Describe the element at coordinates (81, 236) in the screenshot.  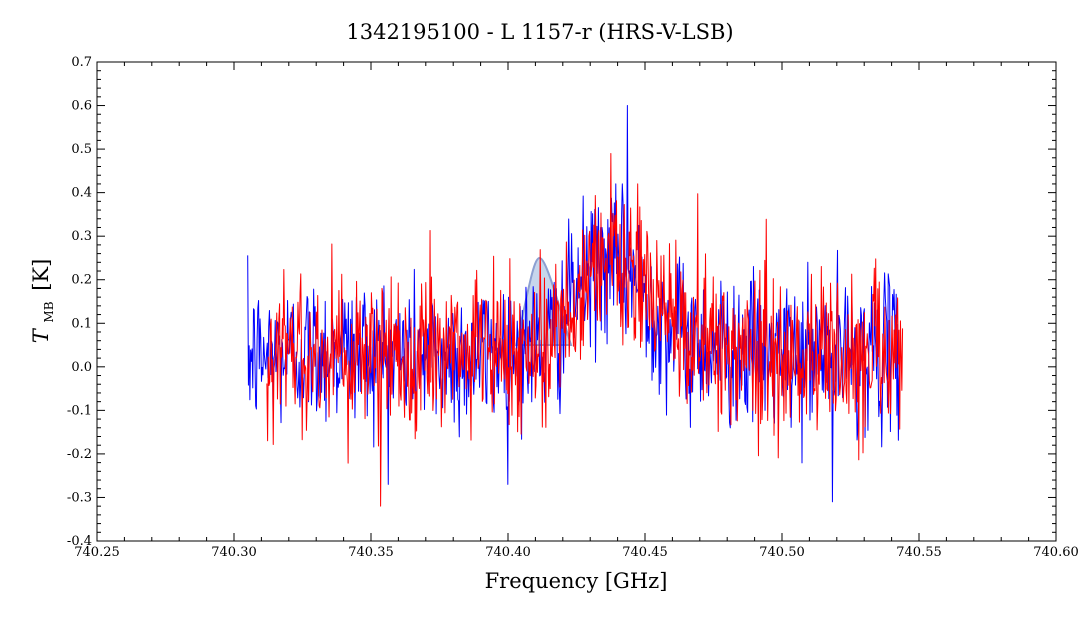
I see `y-tick-label: 0.3` at that location.